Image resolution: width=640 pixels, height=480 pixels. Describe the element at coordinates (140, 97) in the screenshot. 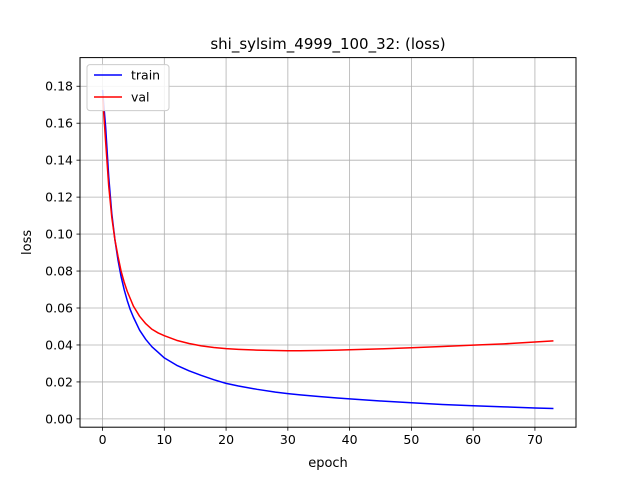

I see `legend-label-val: val` at that location.